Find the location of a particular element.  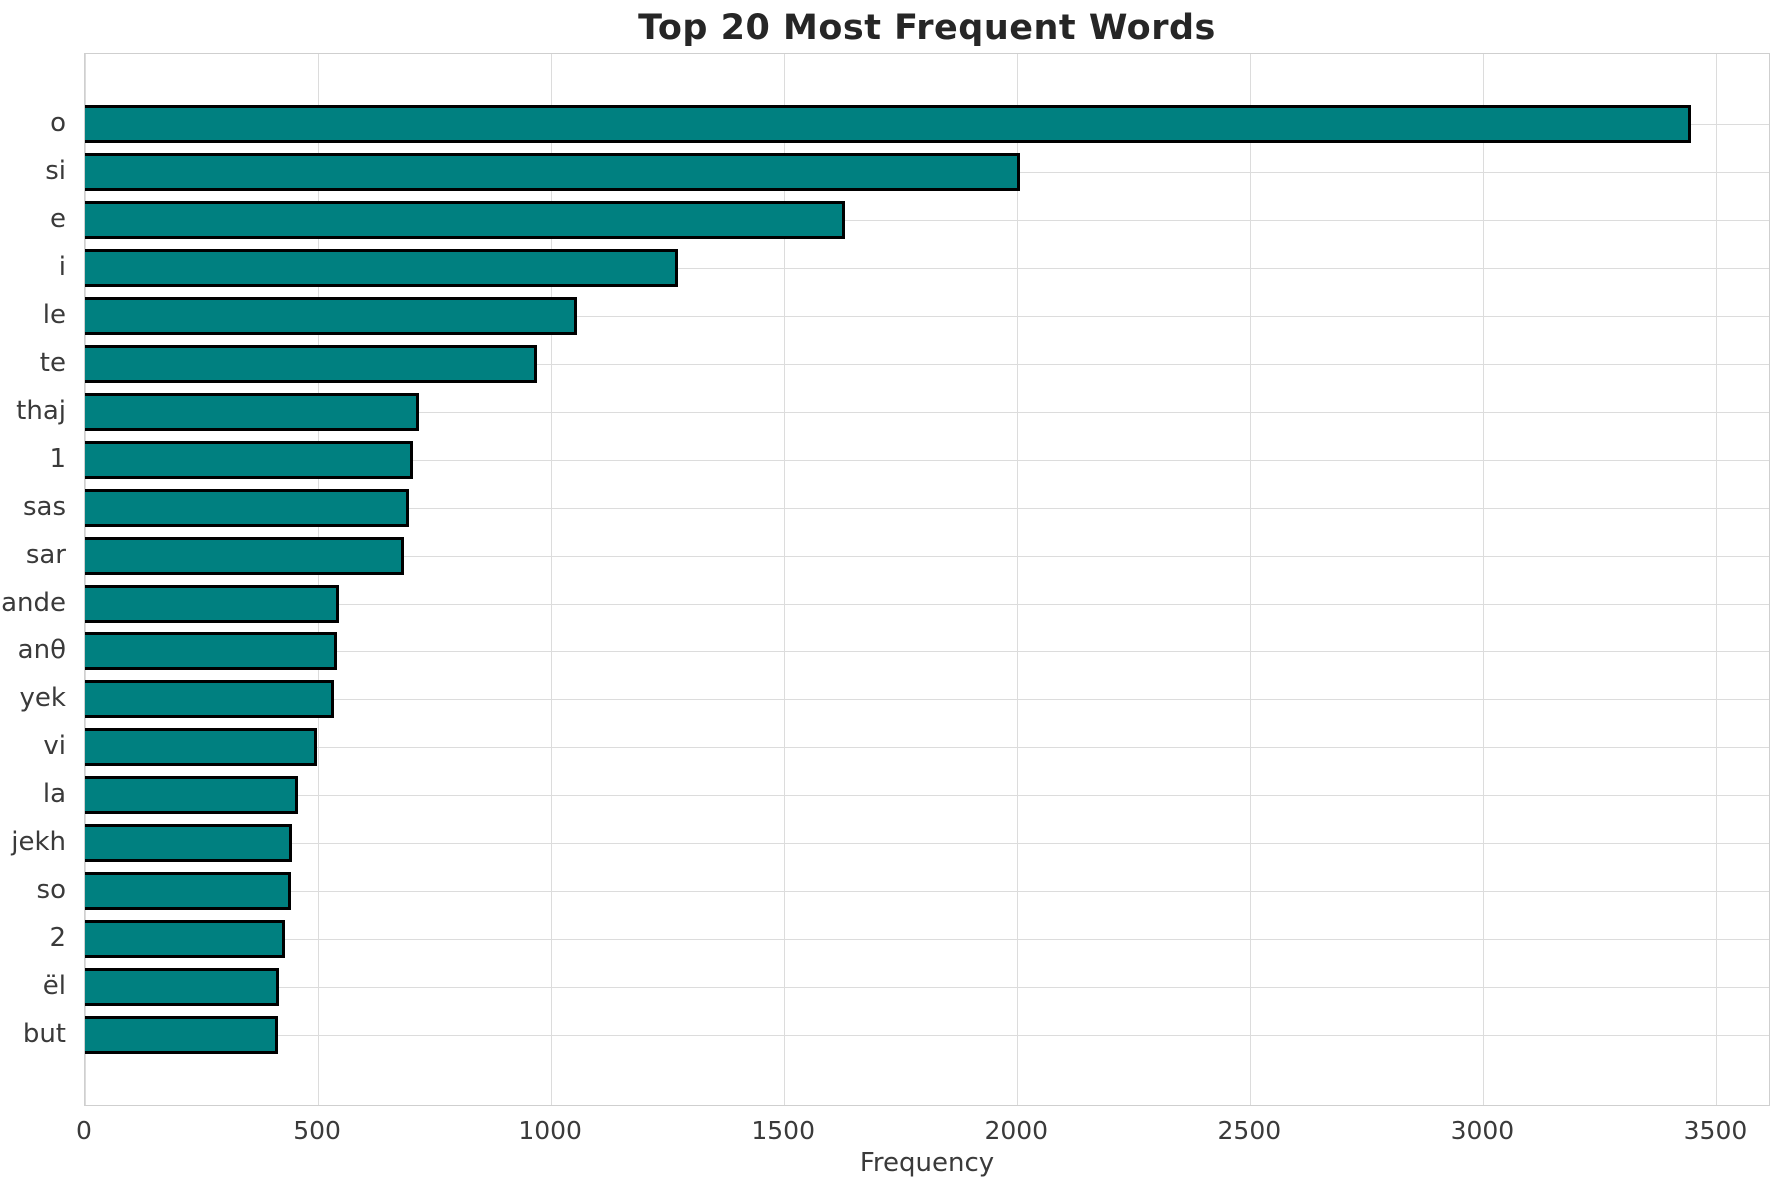

x-tick-label: 2000 is located at coordinates (1016, 1130).